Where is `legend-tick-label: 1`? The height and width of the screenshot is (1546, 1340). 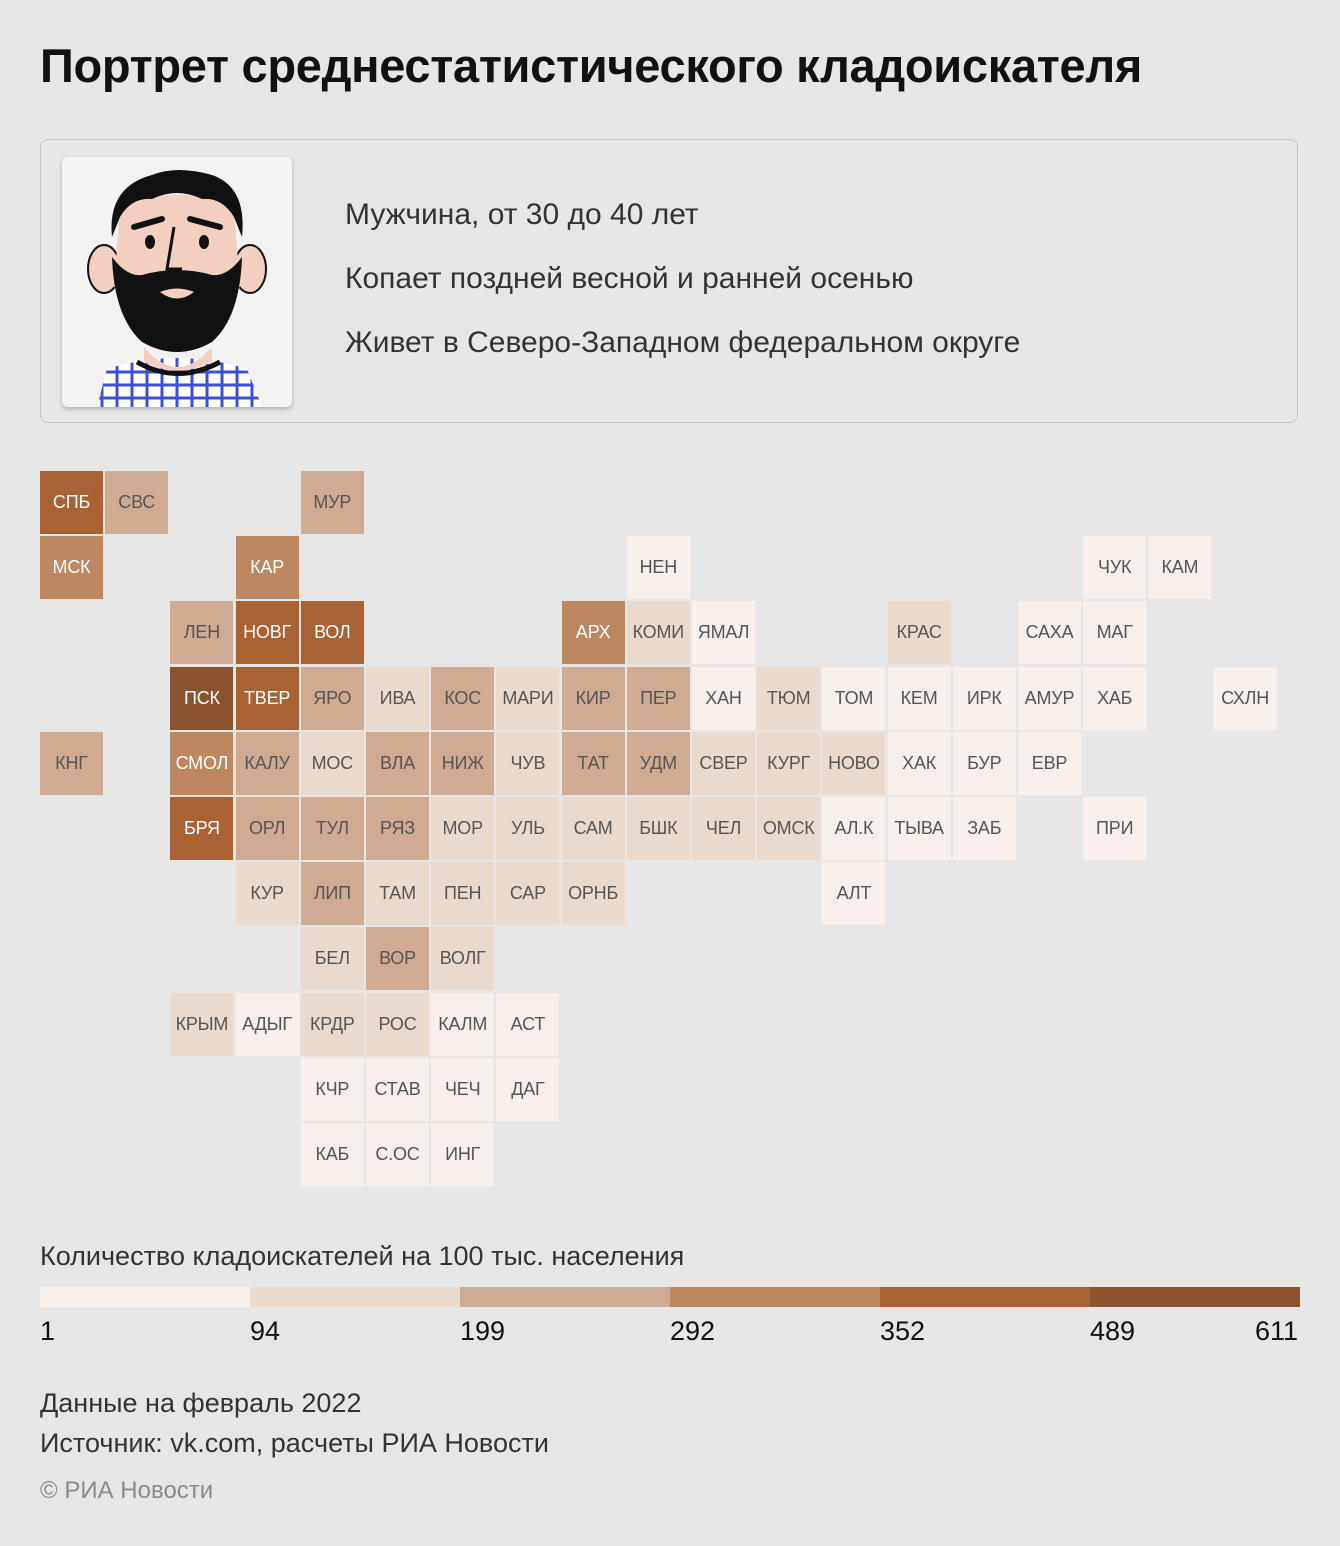 legend-tick-label: 1 is located at coordinates (48, 1331).